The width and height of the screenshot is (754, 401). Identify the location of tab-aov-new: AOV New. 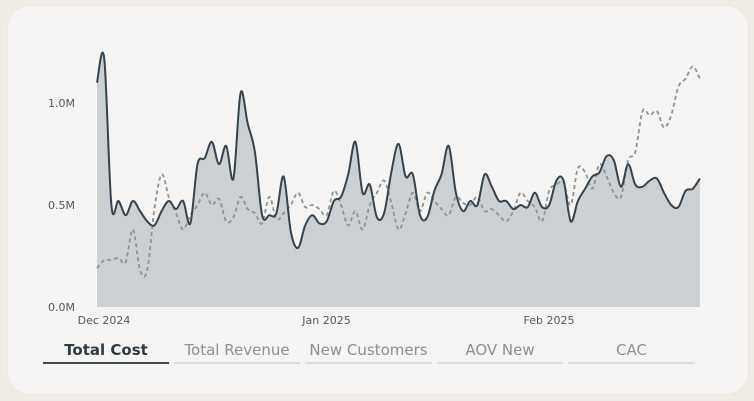
(500, 349).